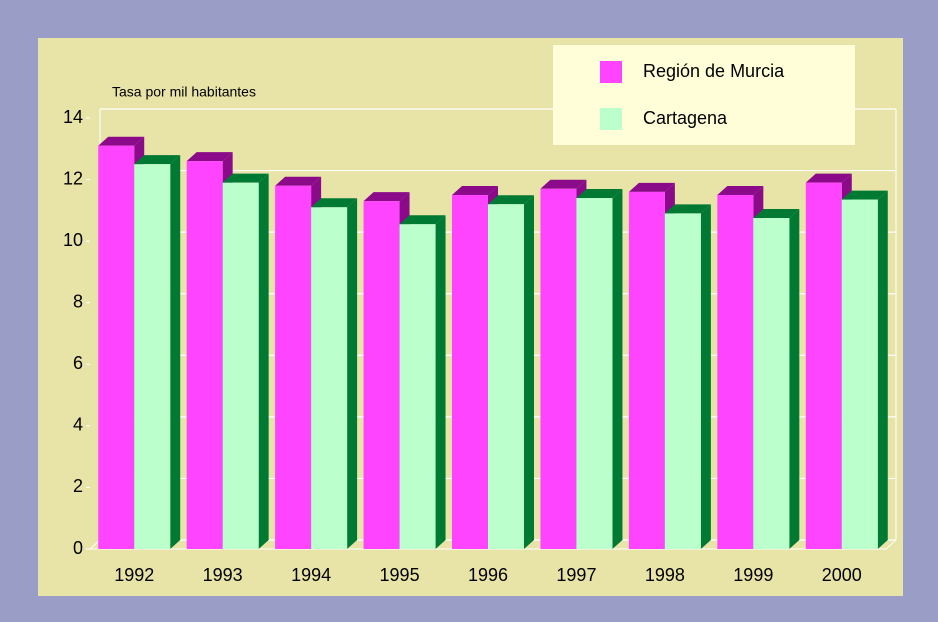 The image size is (938, 622). Describe the element at coordinates (842, 575) in the screenshot. I see `x-tick-label: 2000` at that location.